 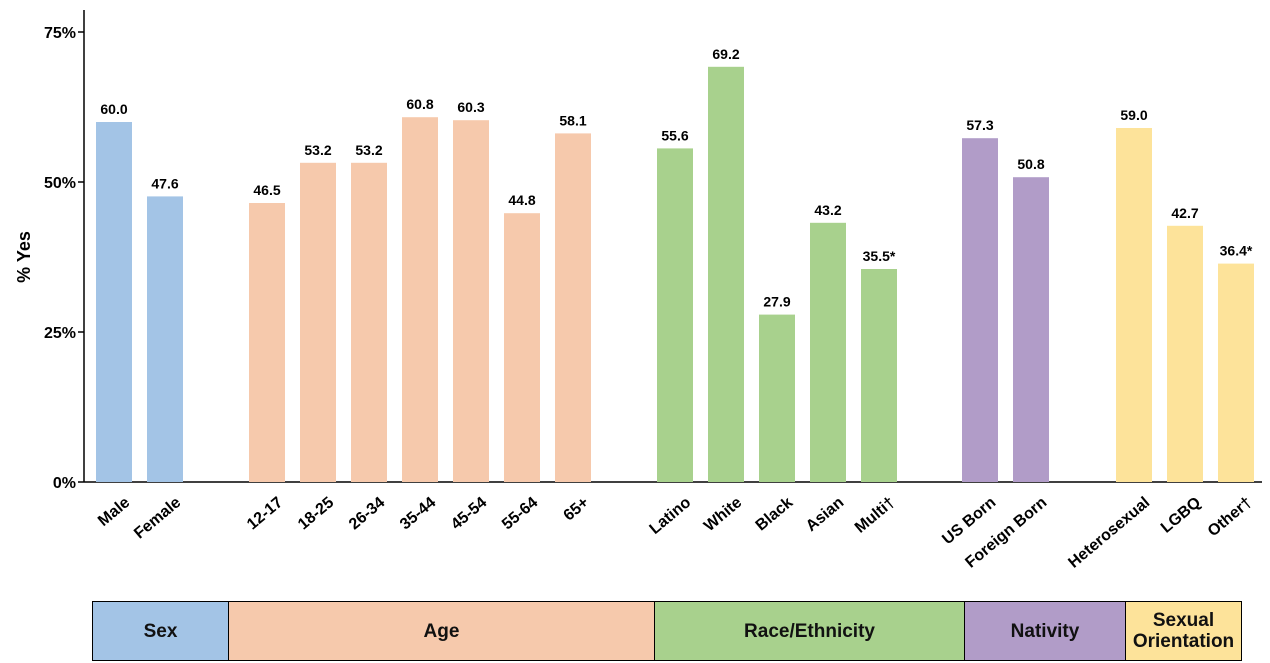 I want to click on bar-value-label: 60.0, so click(x=113, y=109).